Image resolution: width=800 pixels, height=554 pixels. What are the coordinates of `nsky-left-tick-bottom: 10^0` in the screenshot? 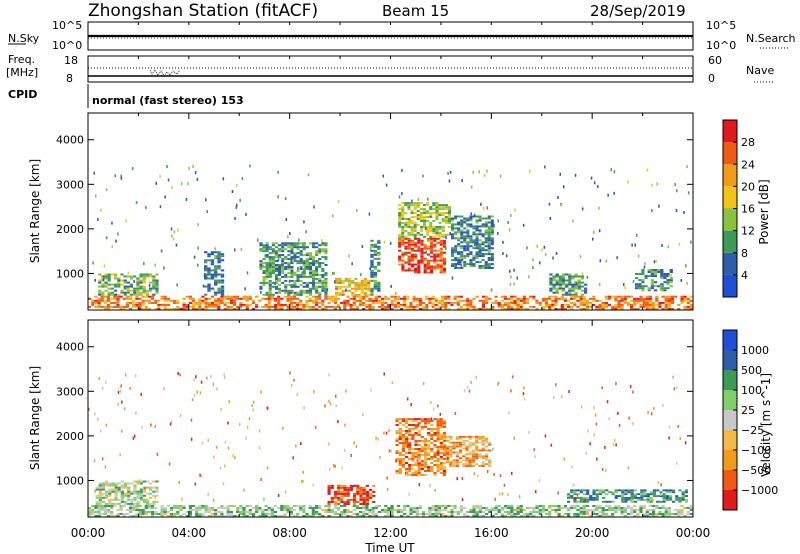 It's located at (67, 45).